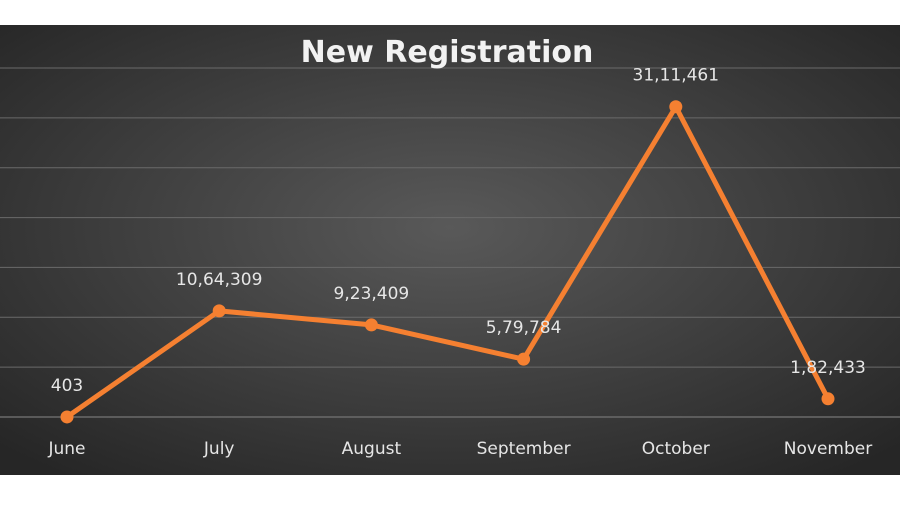 The image size is (900, 505). Describe the element at coordinates (371, 325) in the screenshot. I see `data-point-august` at that location.